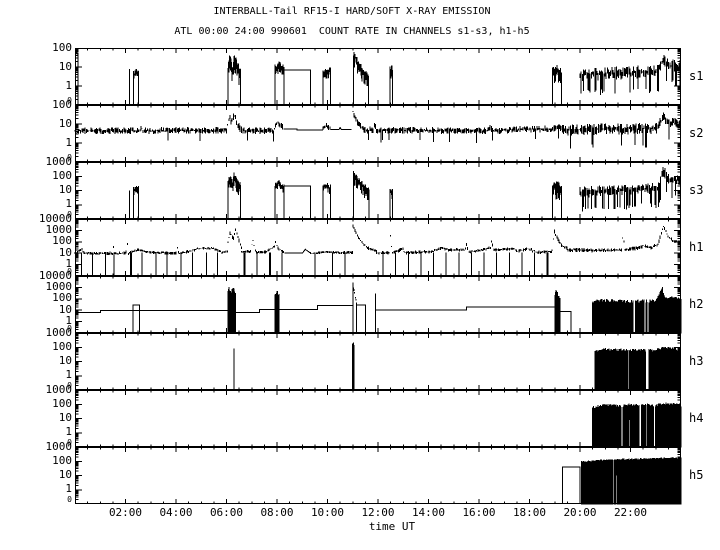 The width and height of the screenshot is (720, 550). I want to click on x-tick-label: 20:00, so click(580, 512).